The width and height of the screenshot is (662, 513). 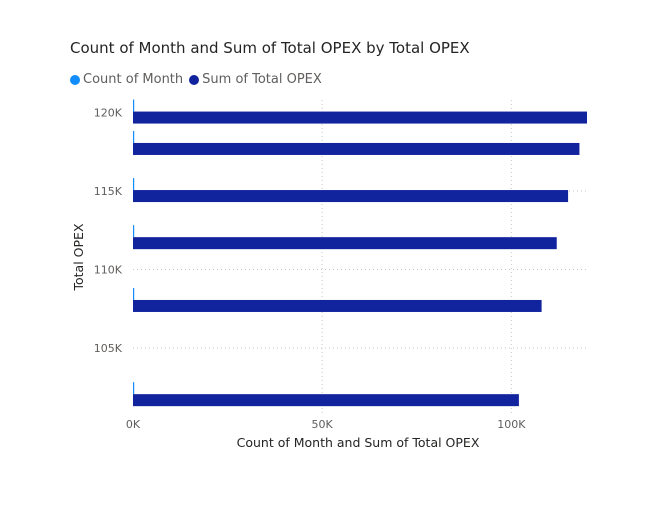 I want to click on y-tick-label: 105K, so click(x=108, y=348).